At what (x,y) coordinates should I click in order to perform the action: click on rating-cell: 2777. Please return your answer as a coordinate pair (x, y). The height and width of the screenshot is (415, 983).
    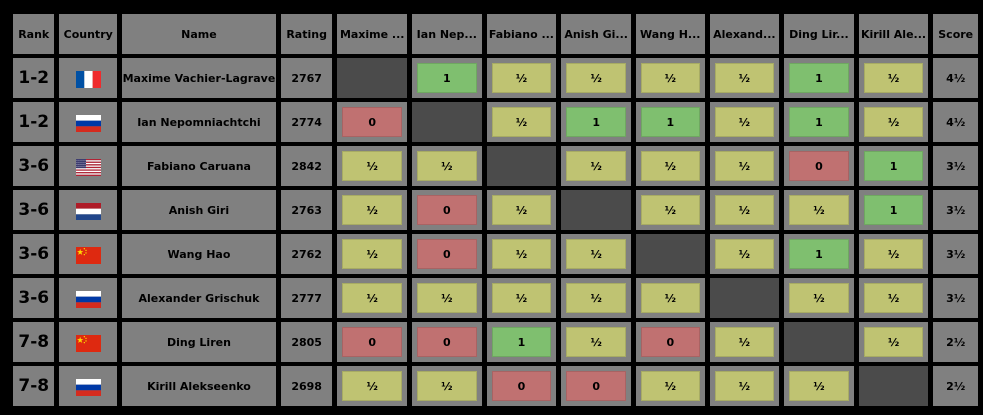
    Looking at the image, I should click on (306, 298).